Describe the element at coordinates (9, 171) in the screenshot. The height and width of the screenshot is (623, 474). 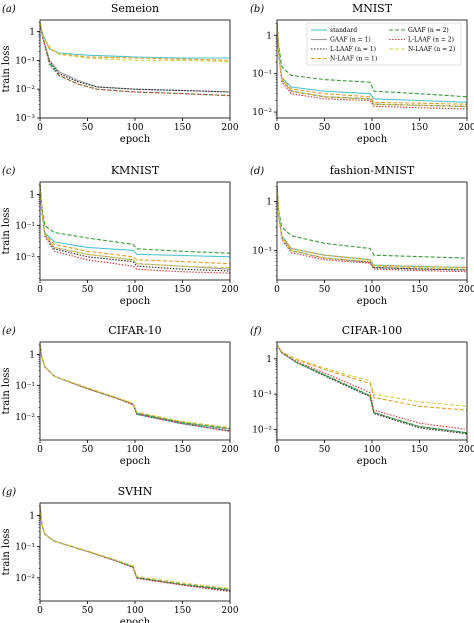
I see `panel-letter: (c)` at that location.